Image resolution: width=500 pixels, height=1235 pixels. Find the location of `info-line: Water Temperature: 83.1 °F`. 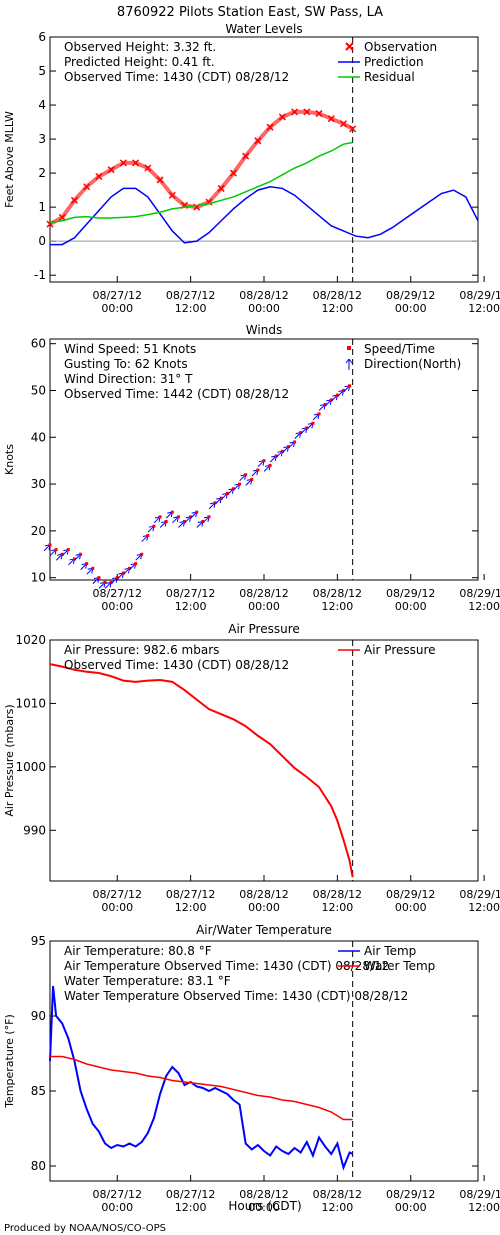

info-line: Water Temperature: 83.1 °F is located at coordinates (147, 981).